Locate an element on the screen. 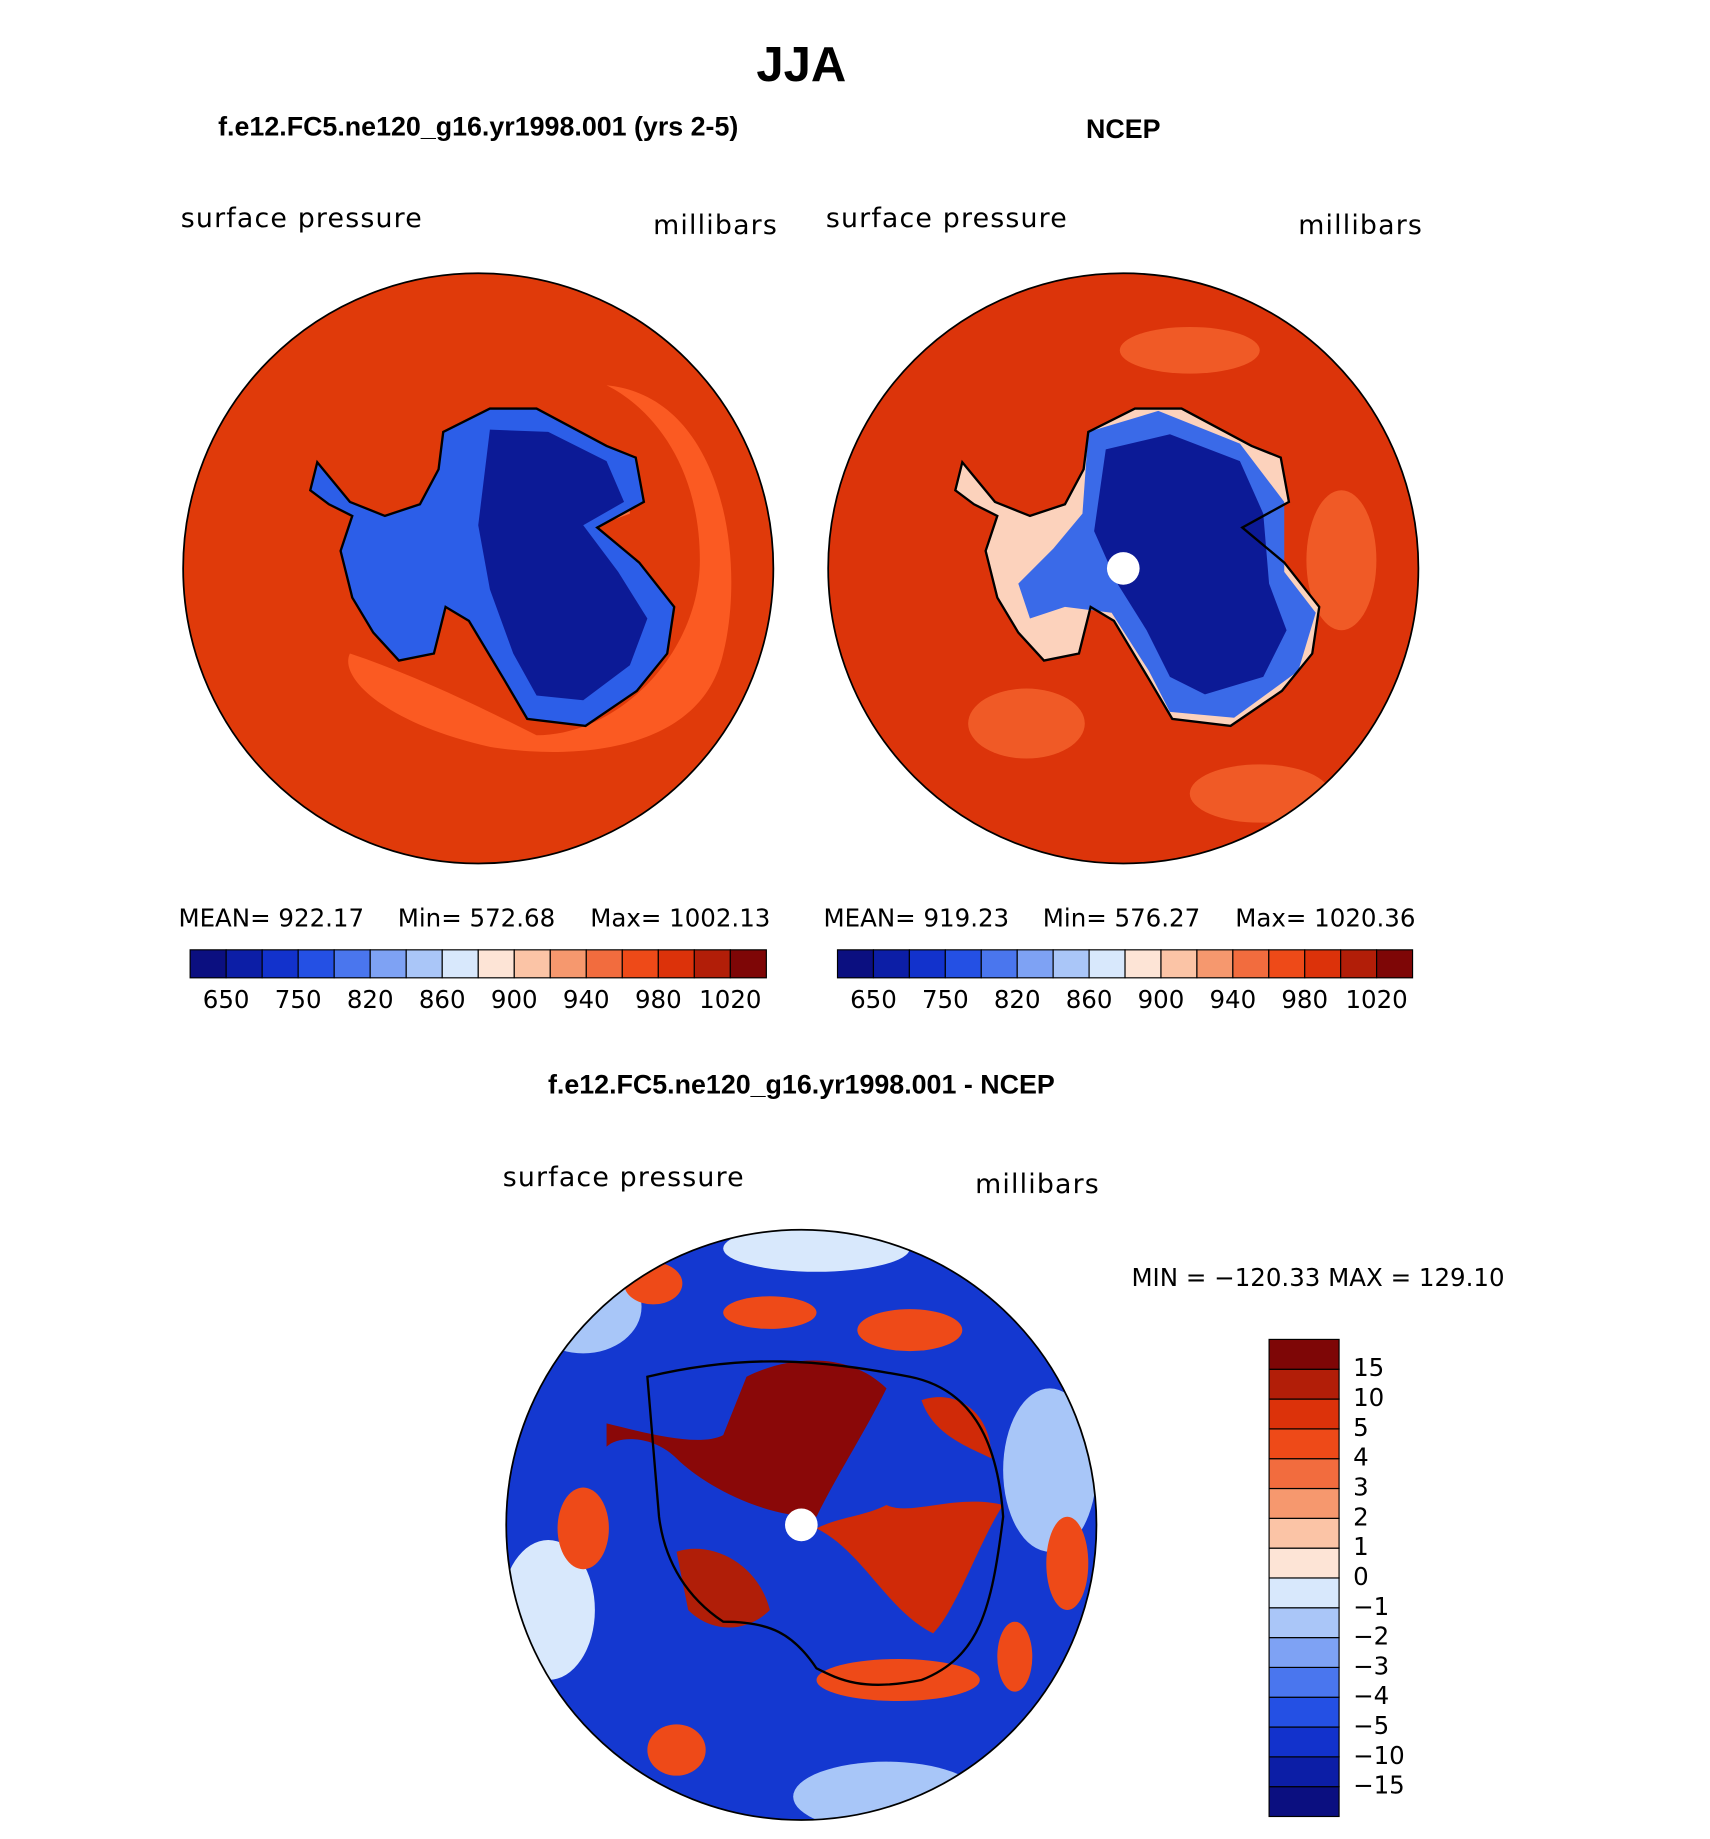  figure-title: JJA is located at coordinates (801, 65).